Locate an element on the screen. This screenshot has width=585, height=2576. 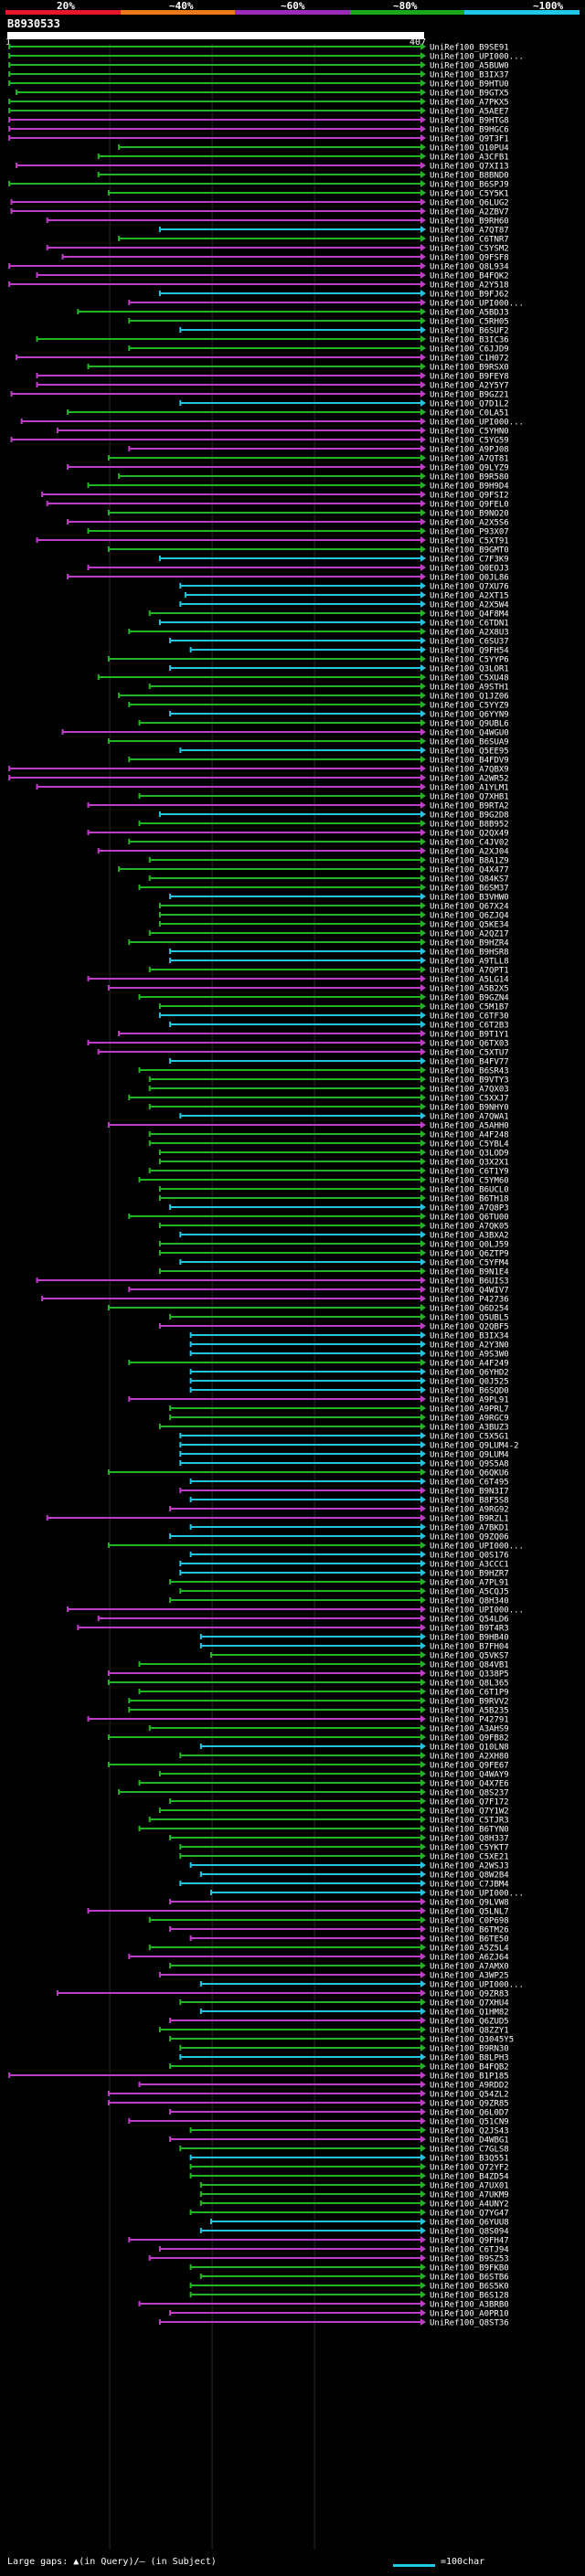
hit-label: UniRef100_C5YYZ9 is located at coordinates (470, 706).